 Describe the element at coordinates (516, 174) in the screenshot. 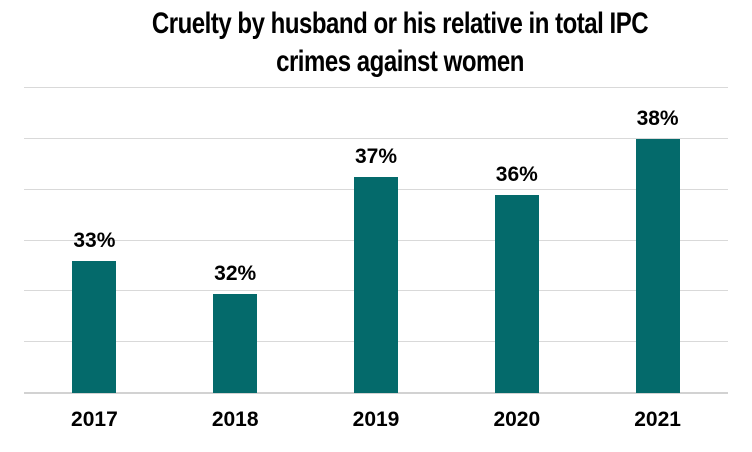

I see `bar-value-label: 36%` at that location.